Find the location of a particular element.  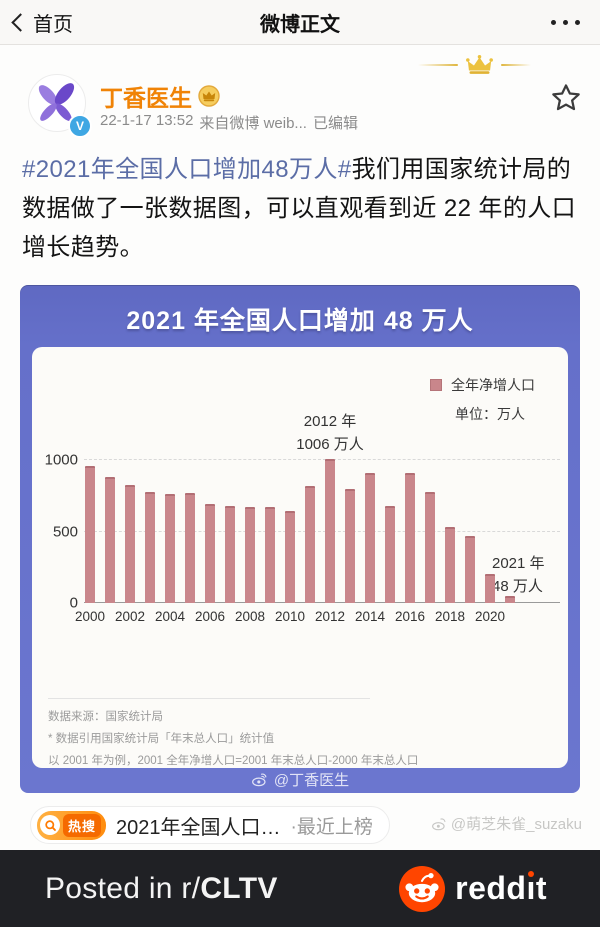

hot-search-suffix: ·最近上榜 is located at coordinates (331, 827).